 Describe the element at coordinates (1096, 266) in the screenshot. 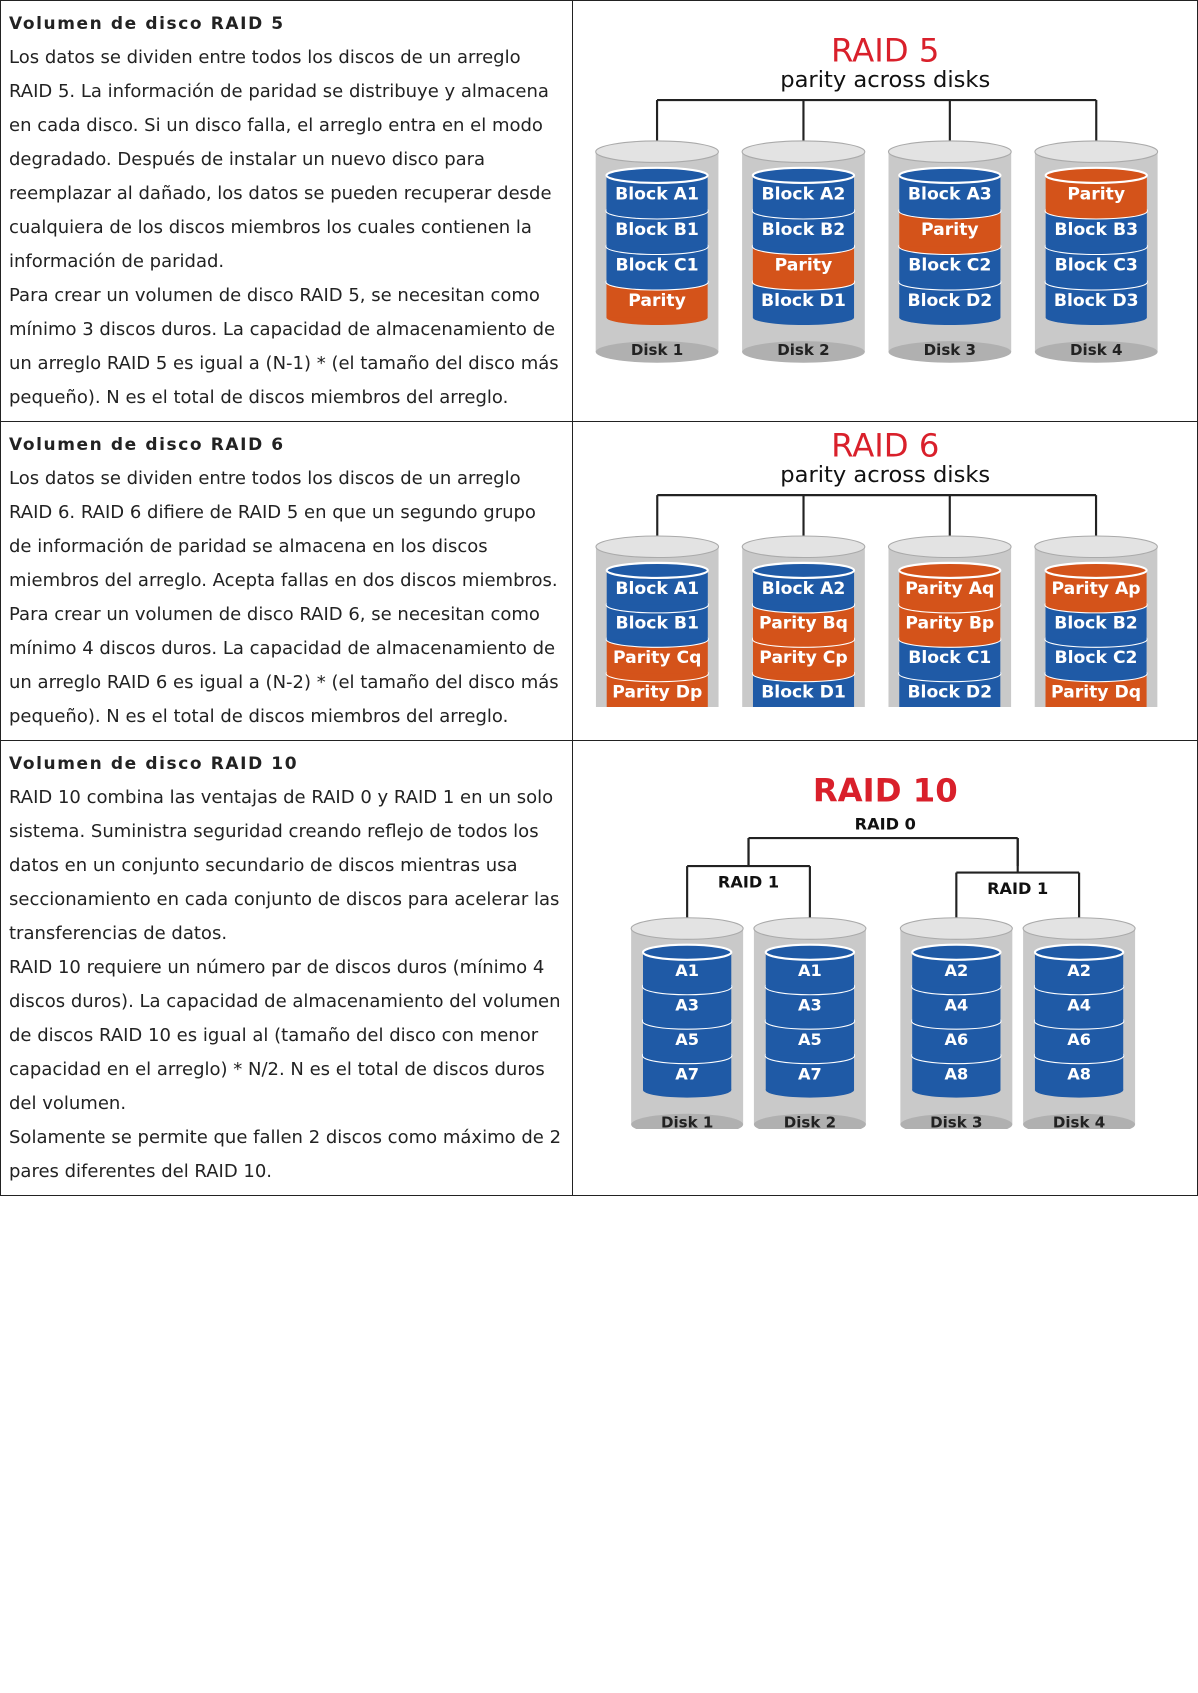

I see `block-label: Block C3` at that location.